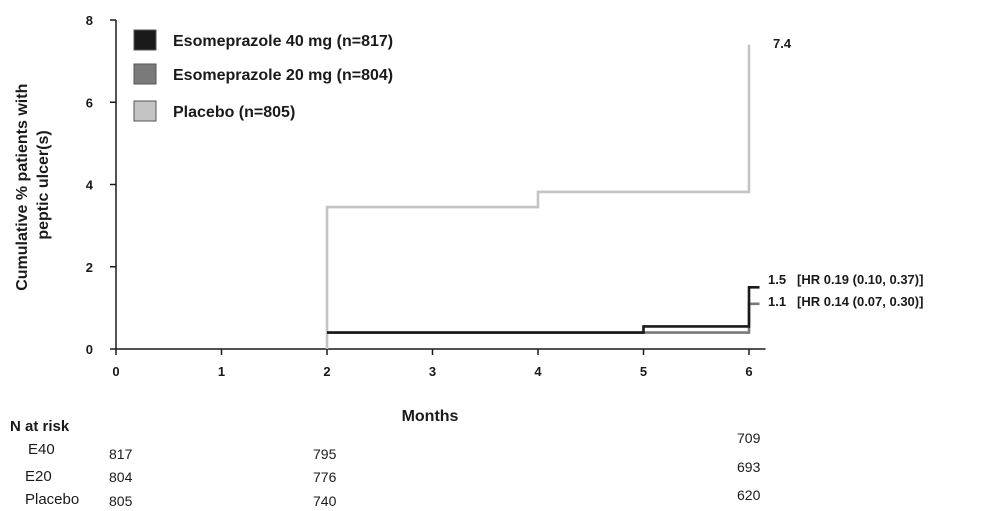  What do you see at coordinates (38, 476) in the screenshot?
I see `risk-row-label-e20: E20` at bounding box center [38, 476].